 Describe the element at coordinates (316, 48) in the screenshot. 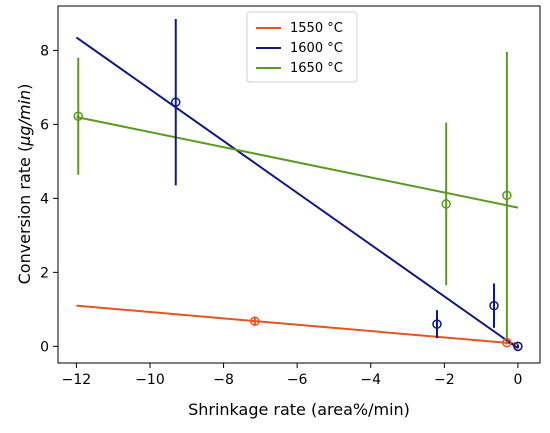

I see `legend-label-1600: 1600 °C` at that location.